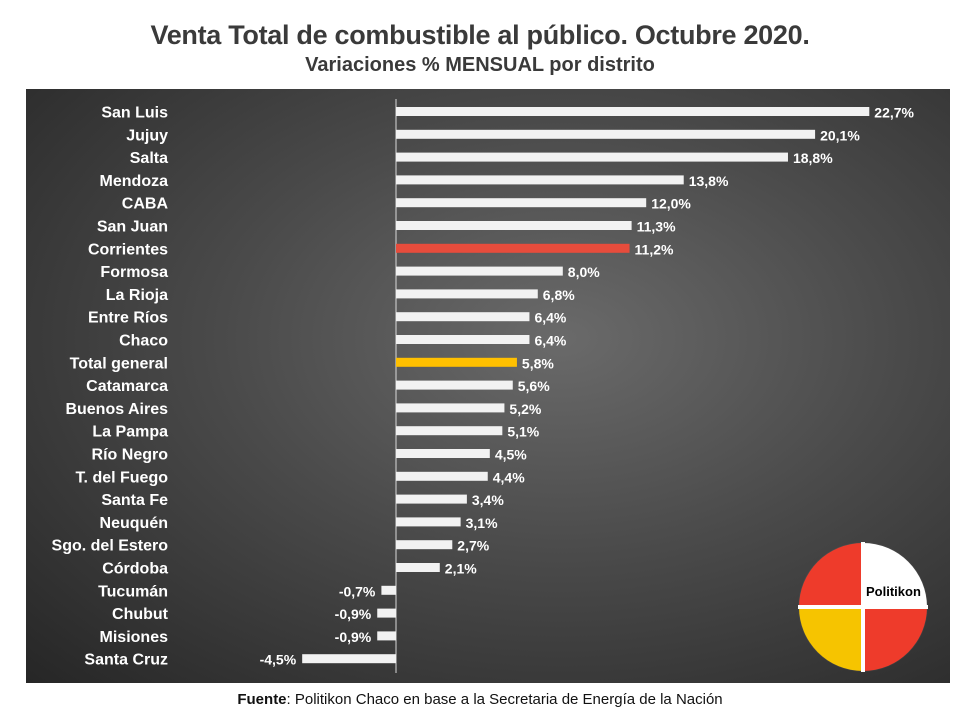 The width and height of the screenshot is (960, 720). Describe the element at coordinates (137, 295) in the screenshot. I see `category-label: La Rioja` at that location.